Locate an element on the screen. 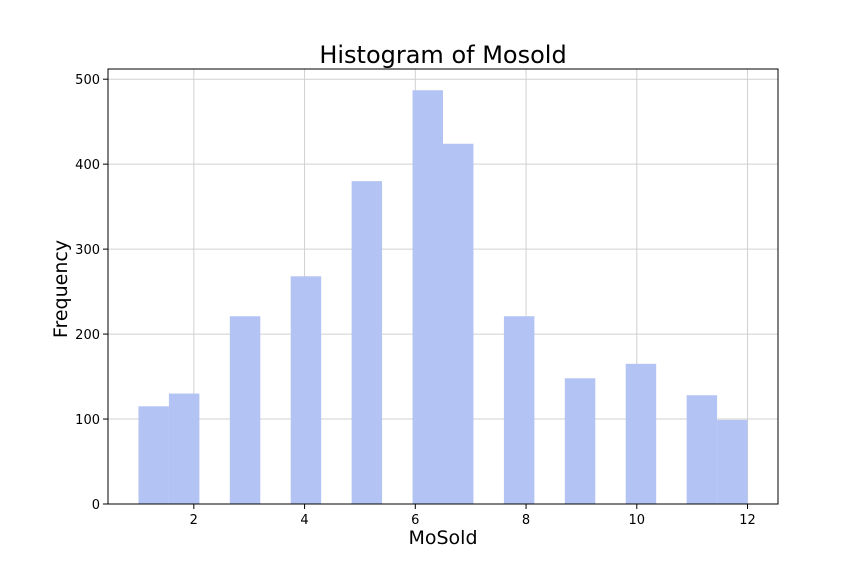  y-tick-label: 200 is located at coordinates (87, 335).